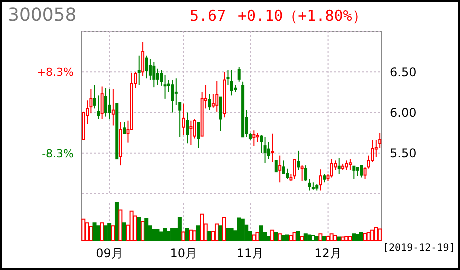  I want to click on y2-tick-label: +8.3%, so click(55, 73).